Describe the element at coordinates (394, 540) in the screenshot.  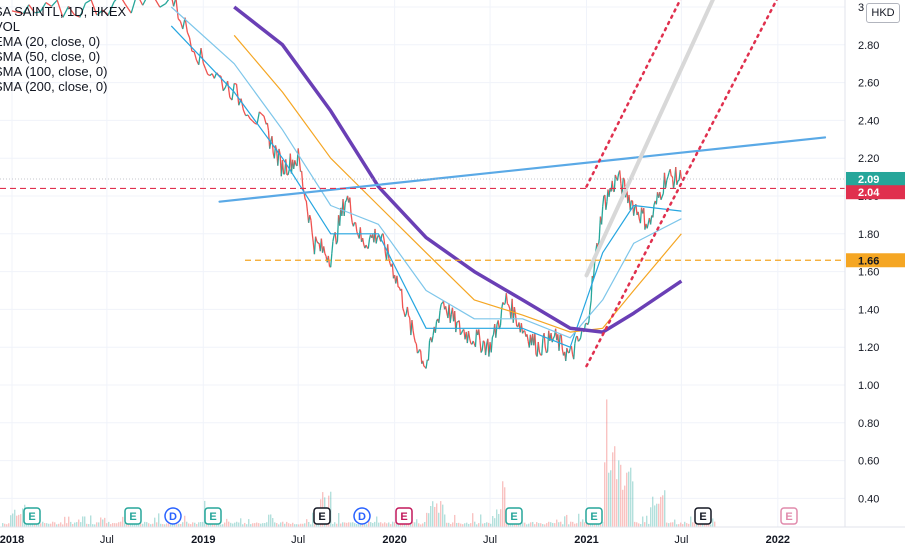
I see `time-tick-label: 2020` at that location.